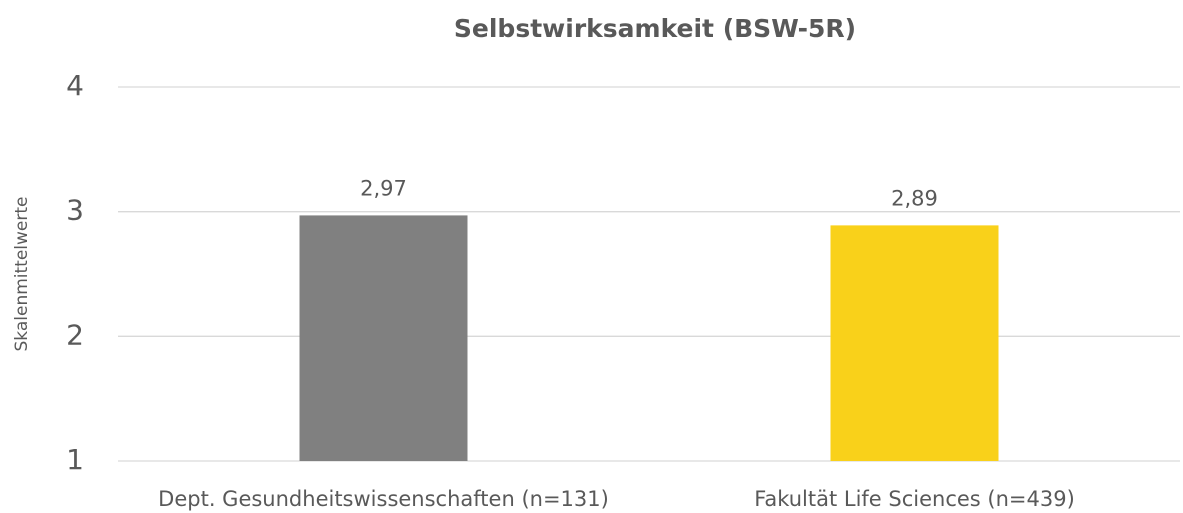 Image resolution: width=1183 pixels, height=513 pixels. Describe the element at coordinates (914, 198) in the screenshot. I see `value-label: 2,89` at that location.